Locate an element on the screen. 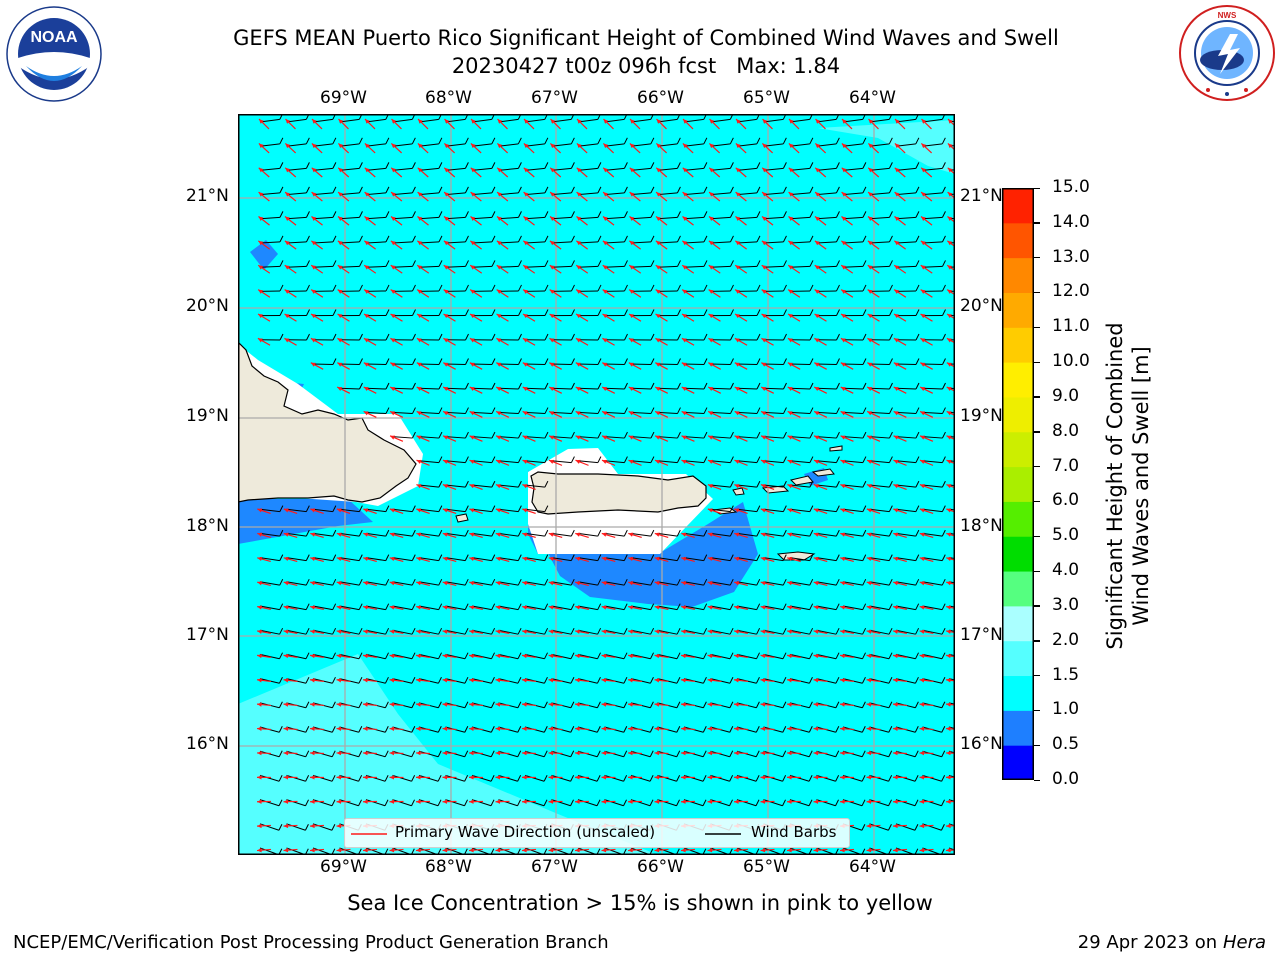 Image resolution: width=1280 pixels, height=960 pixels. land-mona-island is located at coordinates (462, 518).